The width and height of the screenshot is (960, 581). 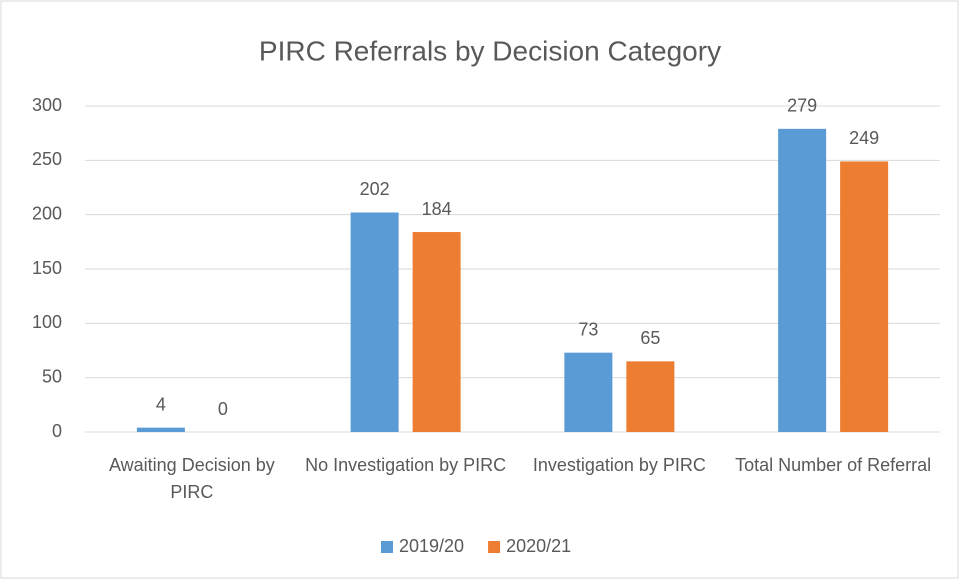 I want to click on y-tick-label: 300, so click(x=47, y=105).